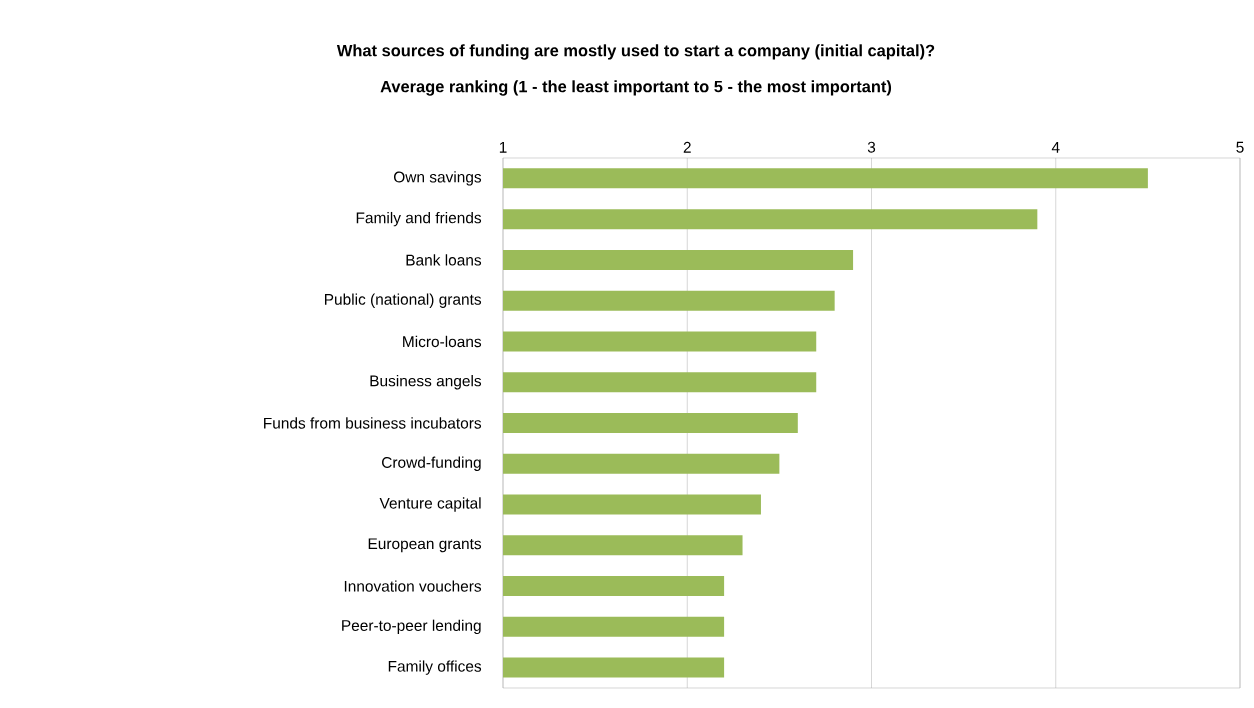 Image resolution: width=1254 pixels, height=708 pixels. What do you see at coordinates (435, 667) in the screenshot?
I see `y-tick-label: Family offices` at bounding box center [435, 667].